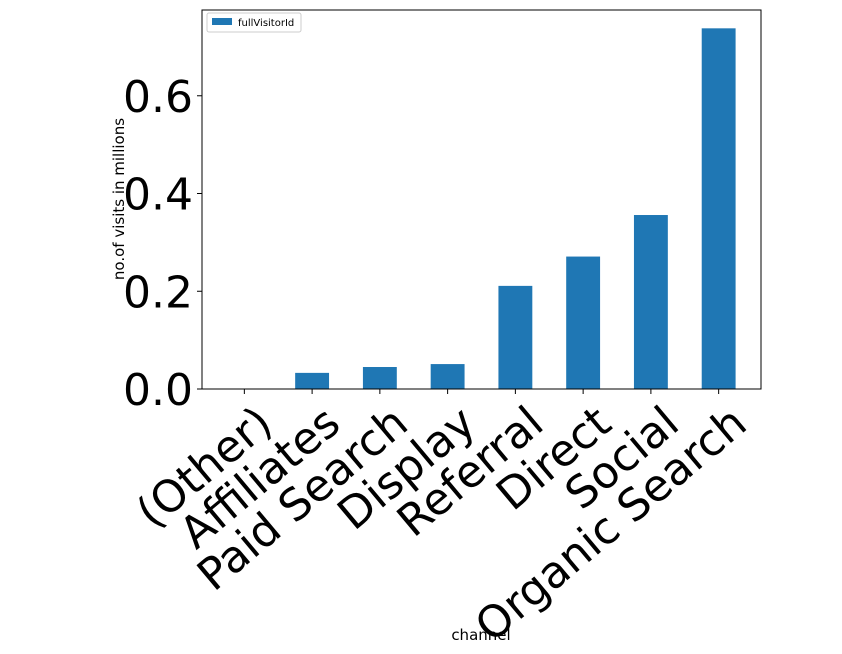  What do you see at coordinates (379, 378) in the screenshot?
I see `bar-paid-search` at bounding box center [379, 378].